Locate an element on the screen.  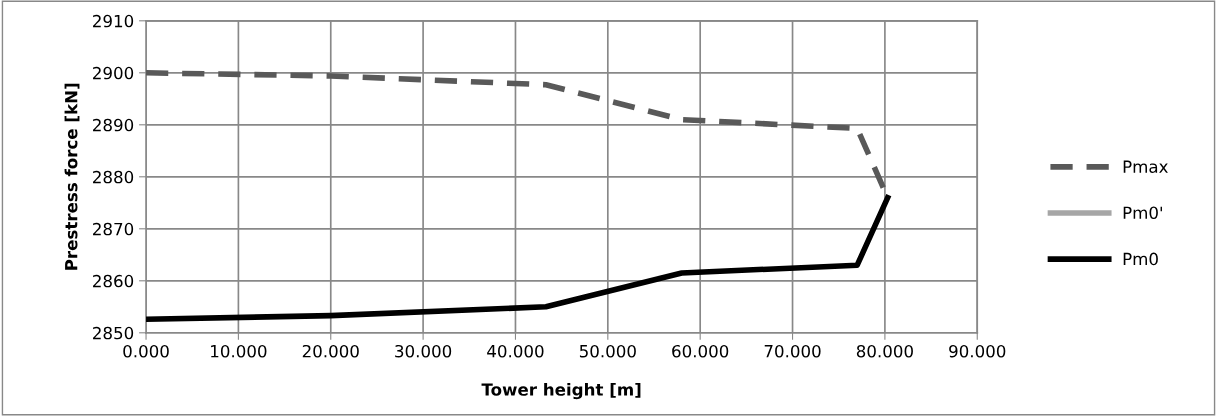
x-tick-label: 0.000 is located at coordinates (146, 351).